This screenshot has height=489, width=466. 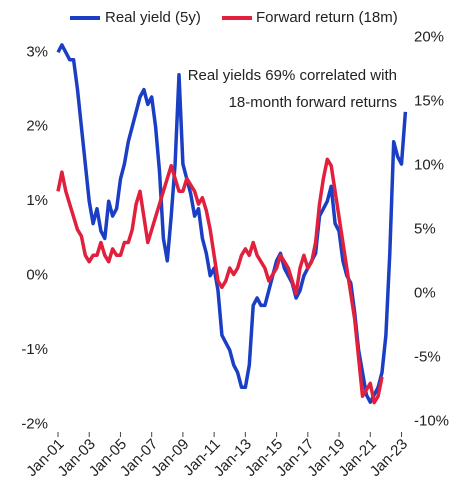 I want to click on y2-tick-label: 10%, so click(x=429, y=165).